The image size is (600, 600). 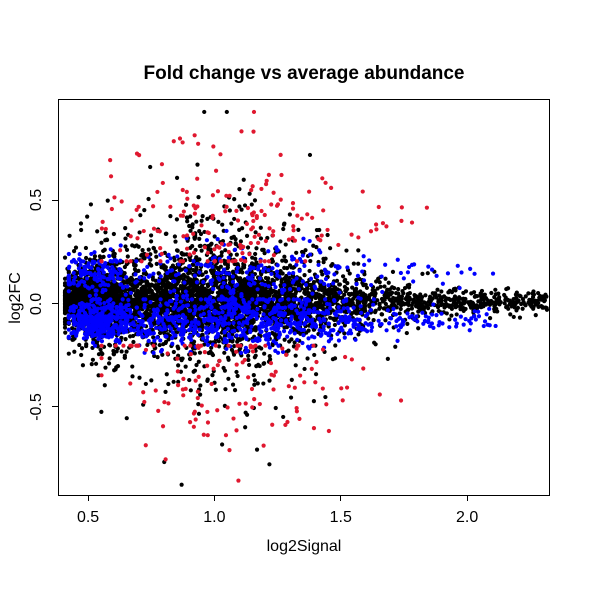 I want to click on y-tick-label: 0.5, so click(x=36, y=200).